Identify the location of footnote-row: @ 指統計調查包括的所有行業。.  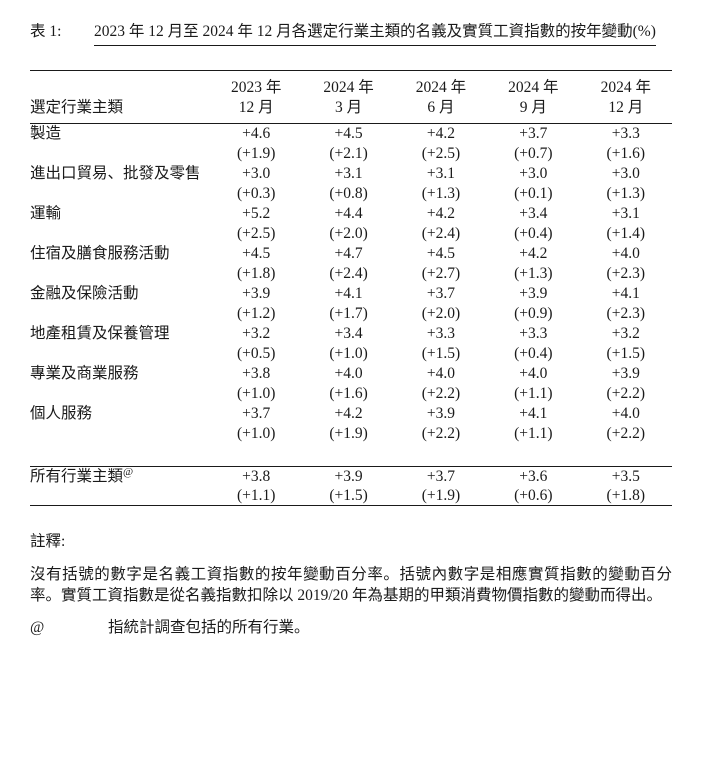
(351, 628).